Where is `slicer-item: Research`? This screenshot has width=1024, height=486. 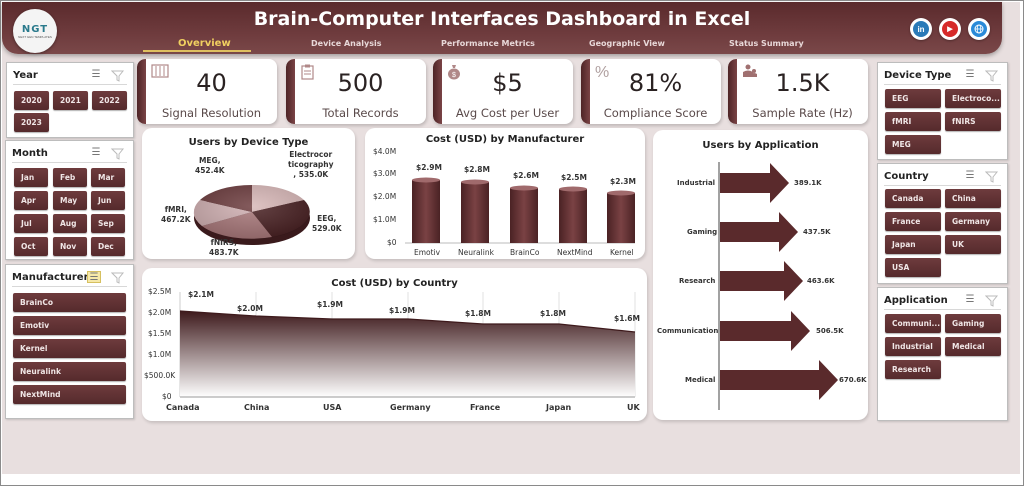 slicer-item: Research is located at coordinates (913, 369).